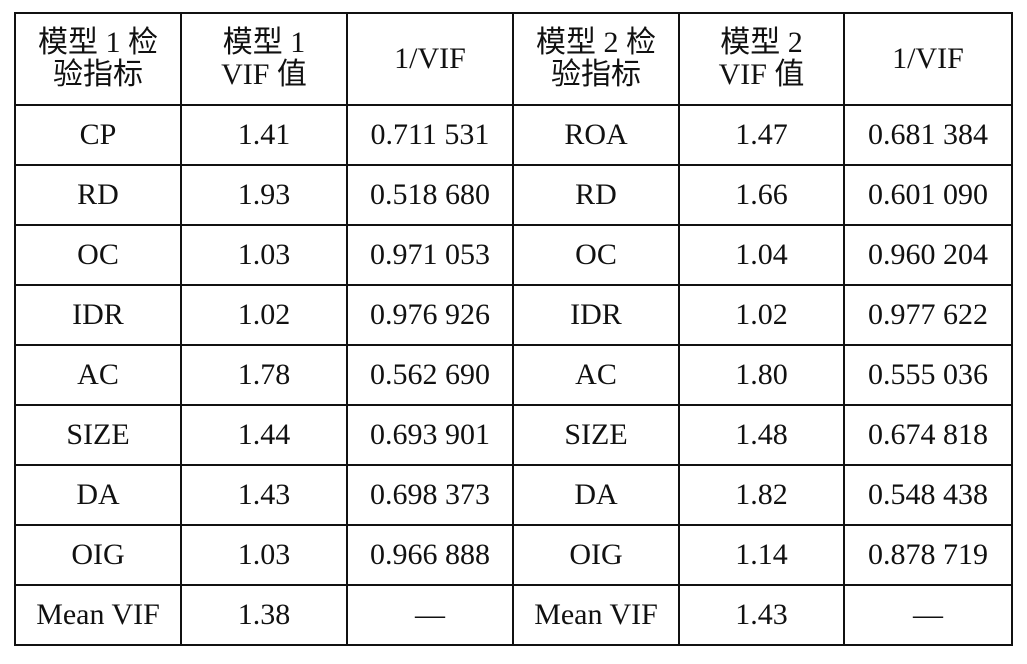 Image resolution: width=1027 pixels, height=664 pixels. I want to click on table-row: DA 1.43 0.698 373 DA 1.82 0.548 438, so click(513, 495).